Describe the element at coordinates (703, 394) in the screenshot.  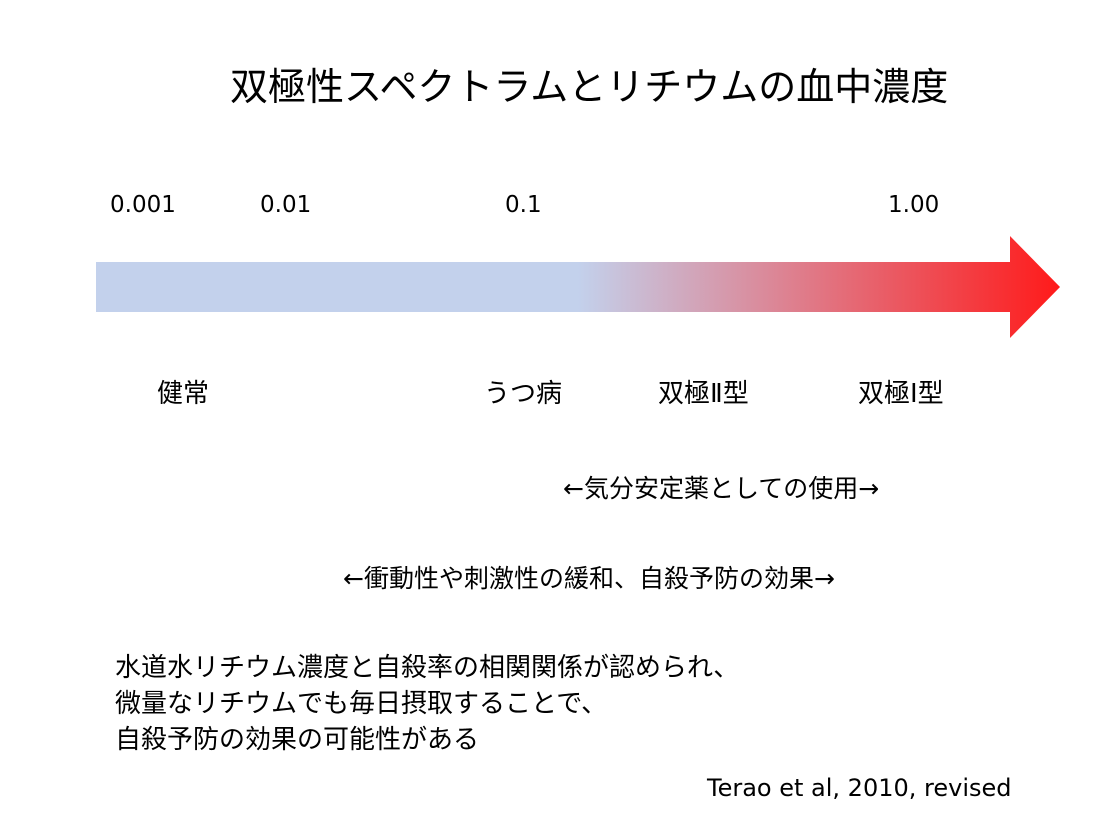
I see `state-label-bipolar-ii: 双極Ⅱ型` at that location.